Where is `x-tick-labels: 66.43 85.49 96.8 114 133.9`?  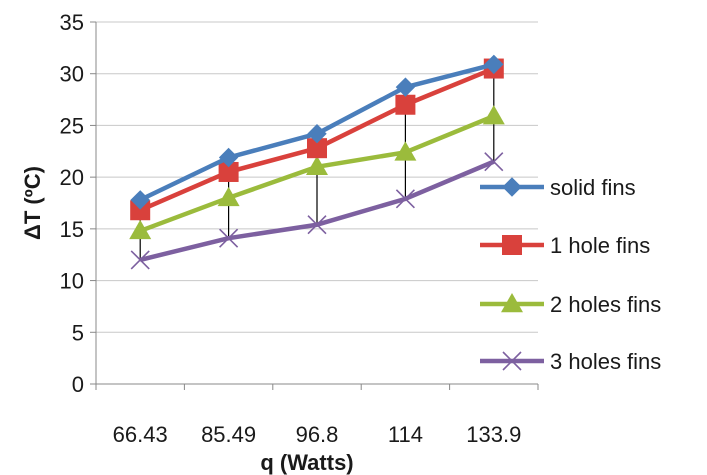 x-tick-labels: 66.43 85.49 96.8 114 133.9 is located at coordinates (317, 434).